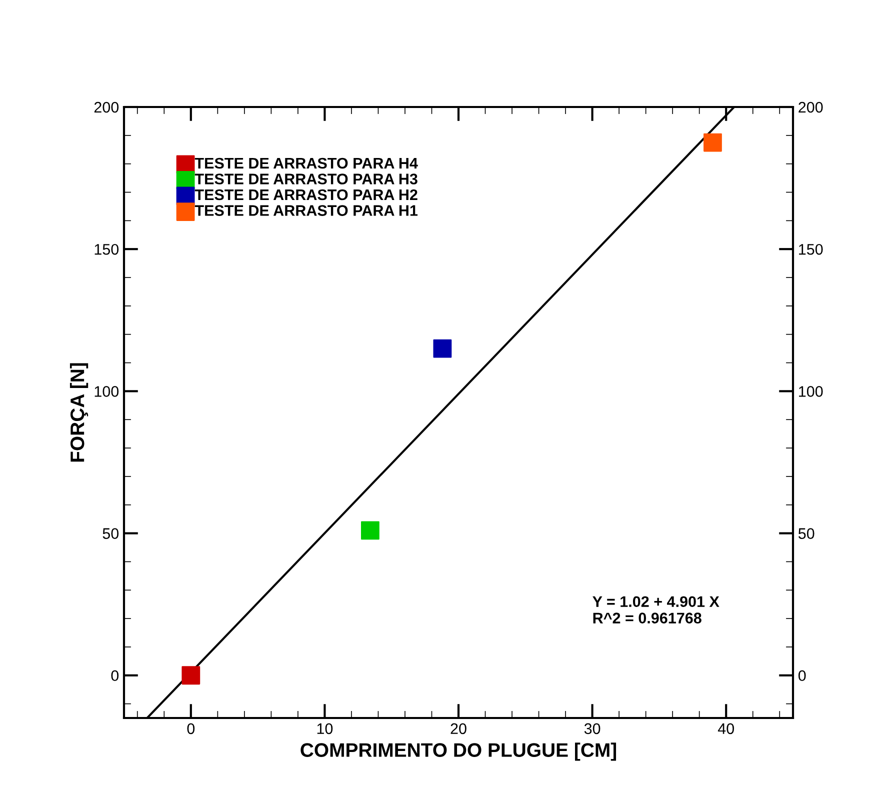  What do you see at coordinates (811, 249) in the screenshot?
I see `y2-tick-label: 150` at bounding box center [811, 249].